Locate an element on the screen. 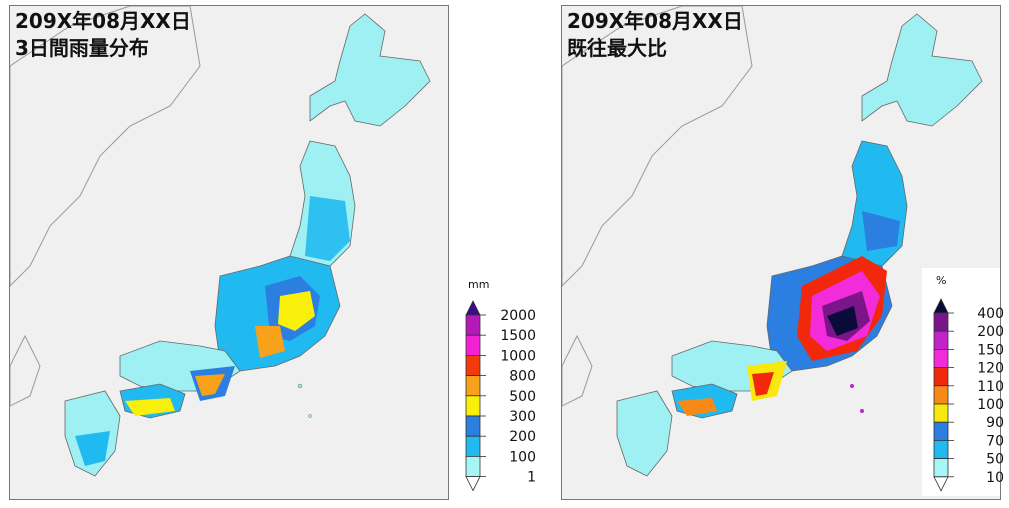 The image size is (1009, 508). colorbar-labels: 400 200 150 120 110 100 90 70 50 10 is located at coordinates (976, 396).